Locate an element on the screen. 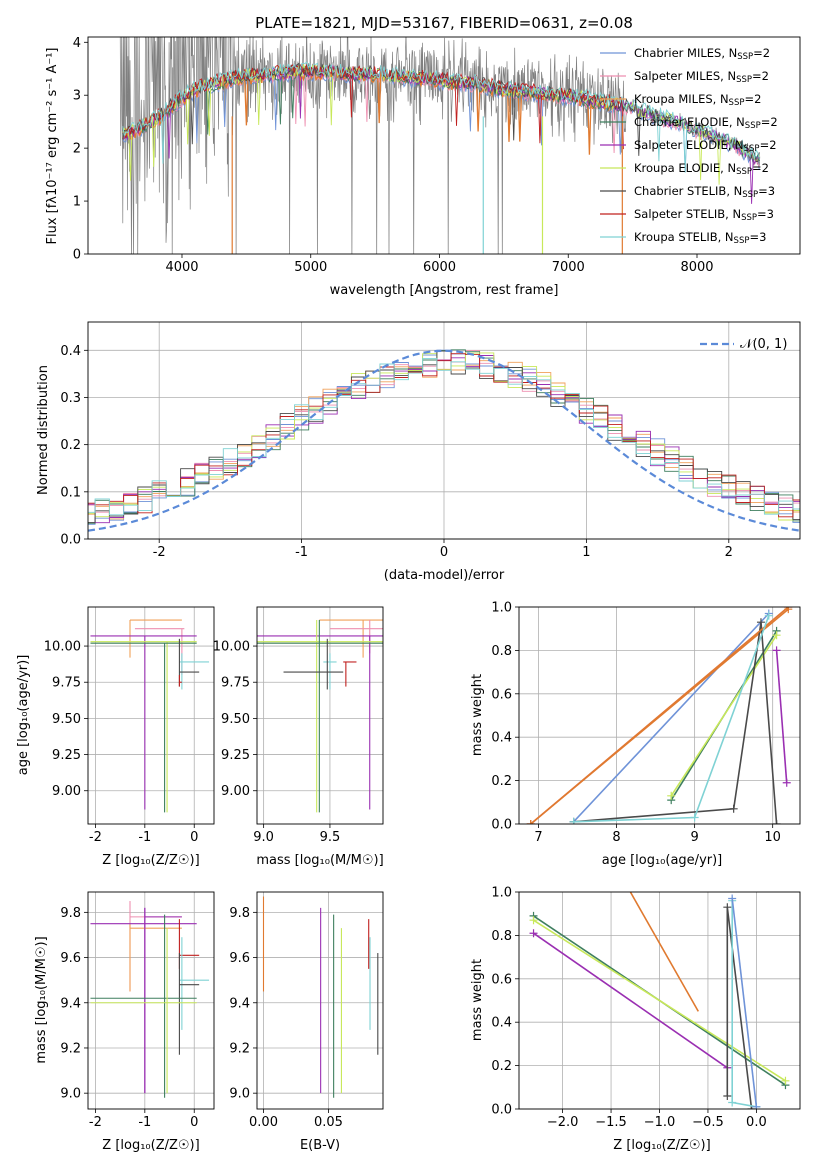  x-tick-label: 7 is located at coordinates (538, 837).